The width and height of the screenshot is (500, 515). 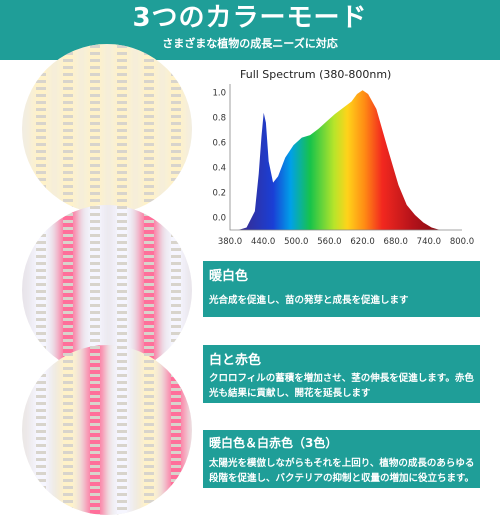 What do you see at coordinates (250, 18) in the screenshot?
I see `page-title: 3つのカラーモード` at bounding box center [250, 18].